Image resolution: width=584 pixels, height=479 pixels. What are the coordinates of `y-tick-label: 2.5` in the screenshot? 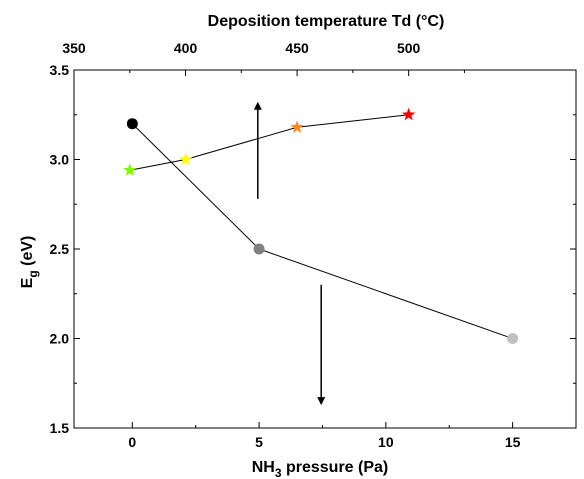 It's located at (60, 249).